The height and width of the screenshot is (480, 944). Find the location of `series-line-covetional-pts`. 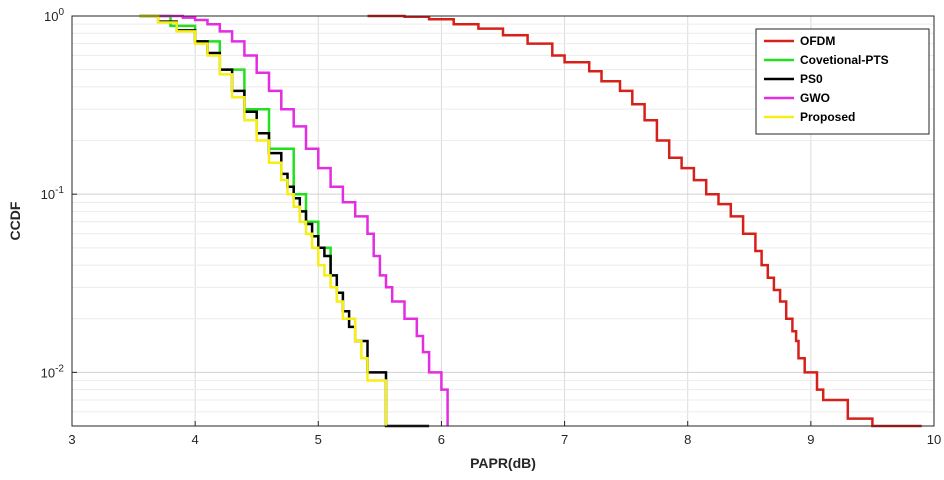

series-line-covetional-pts is located at coordinates (235, 145).